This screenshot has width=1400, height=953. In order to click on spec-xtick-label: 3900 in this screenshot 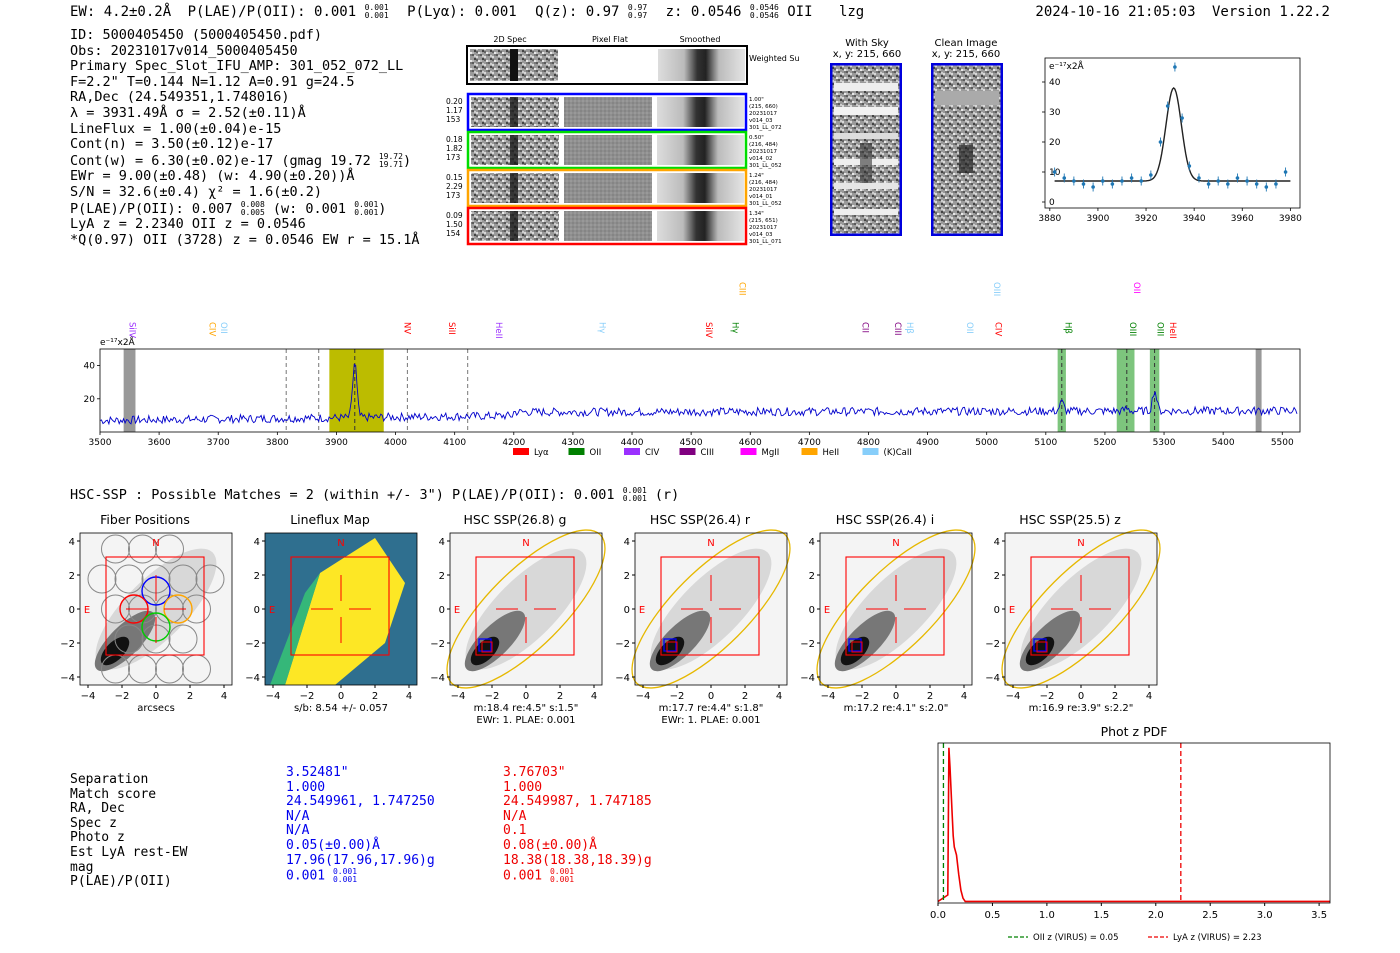, I will do `click(336, 443)`.